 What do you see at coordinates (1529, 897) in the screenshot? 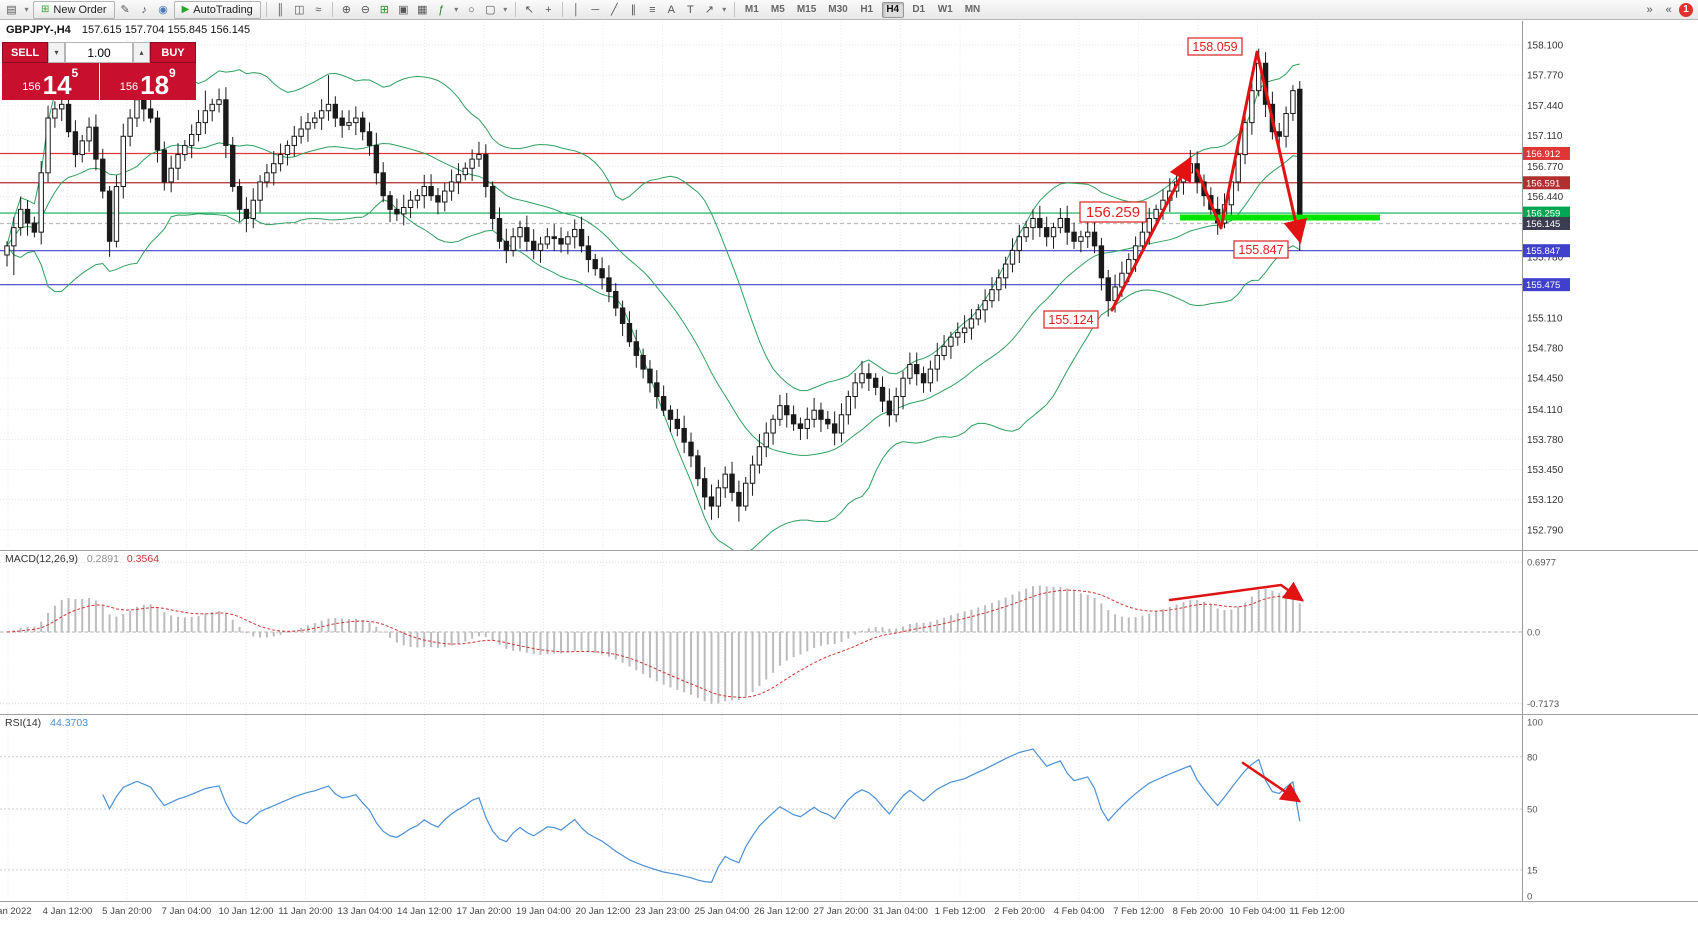
I see `svg-text: 0` at bounding box center [1529, 897].